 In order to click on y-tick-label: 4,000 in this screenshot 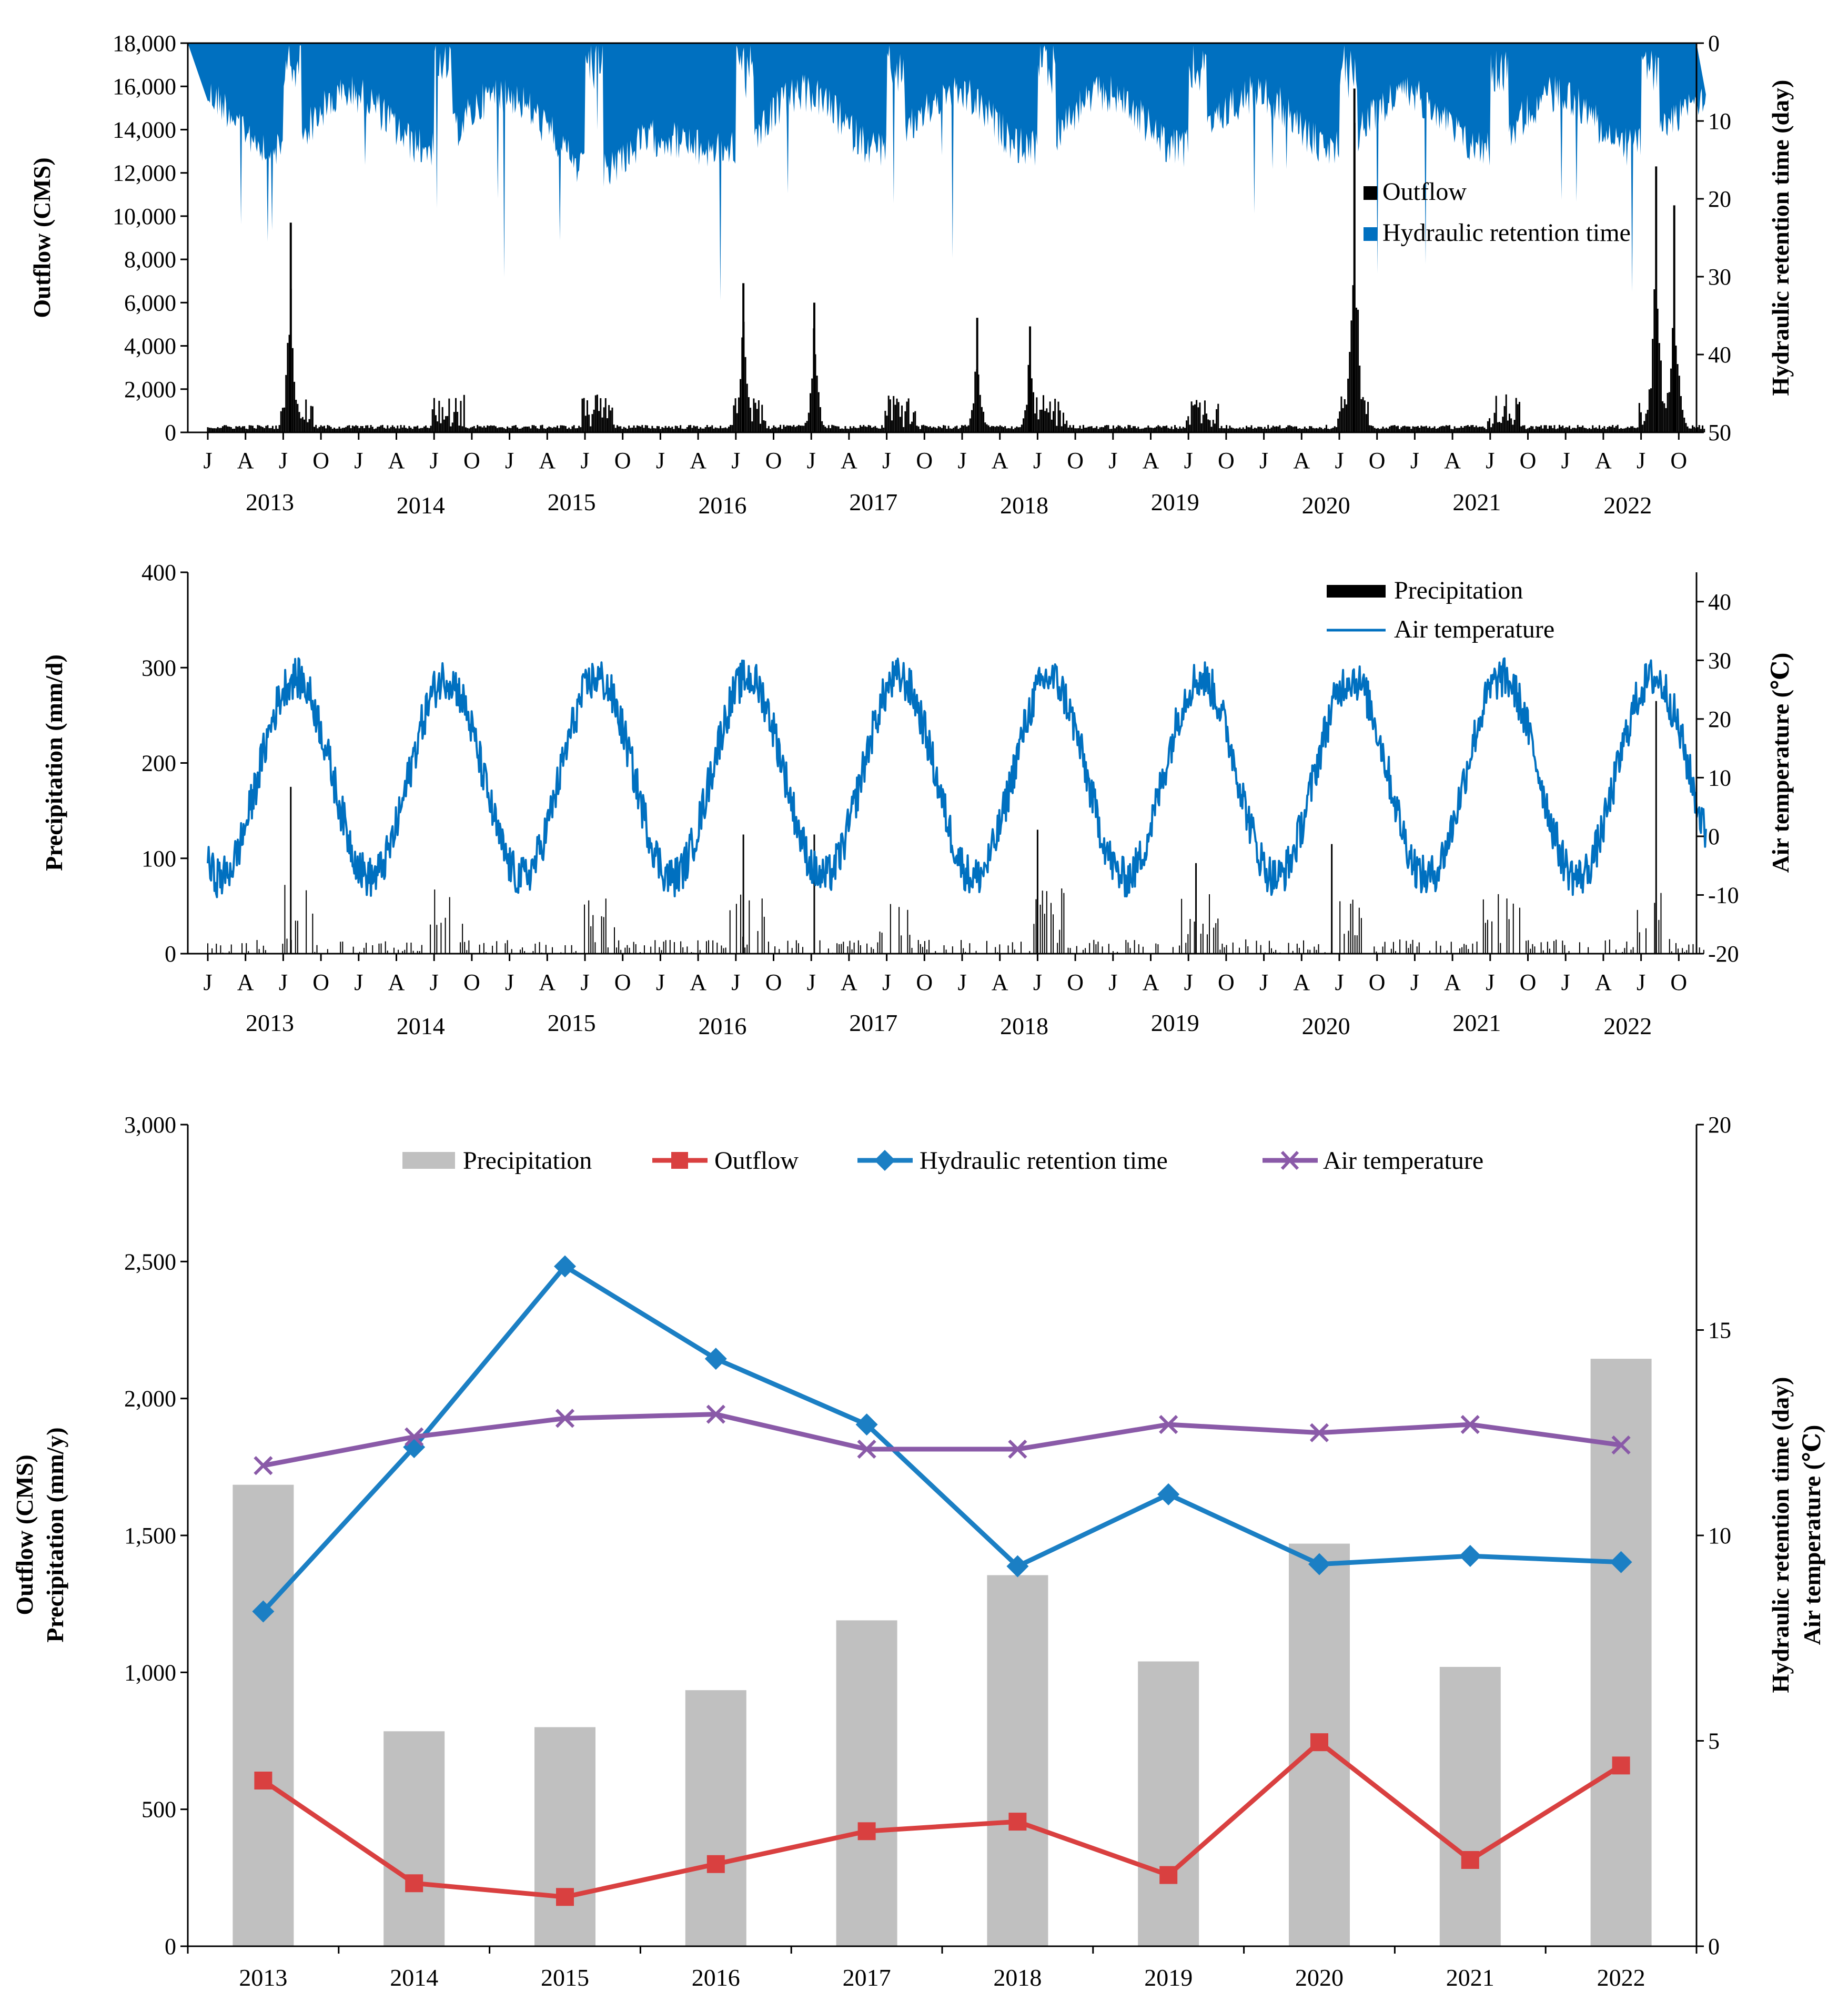, I will do `click(150, 346)`.